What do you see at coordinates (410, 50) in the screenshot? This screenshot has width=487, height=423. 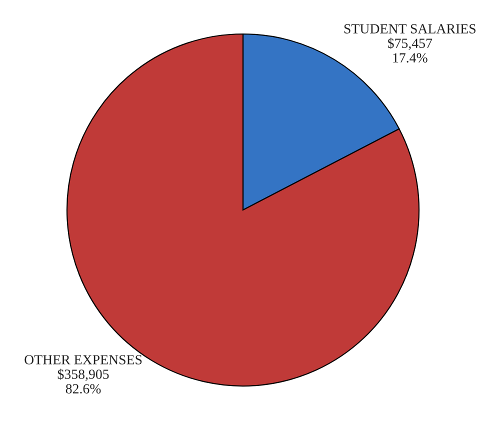 I see `data-label: $75,457 17.4%` at bounding box center [410, 50].